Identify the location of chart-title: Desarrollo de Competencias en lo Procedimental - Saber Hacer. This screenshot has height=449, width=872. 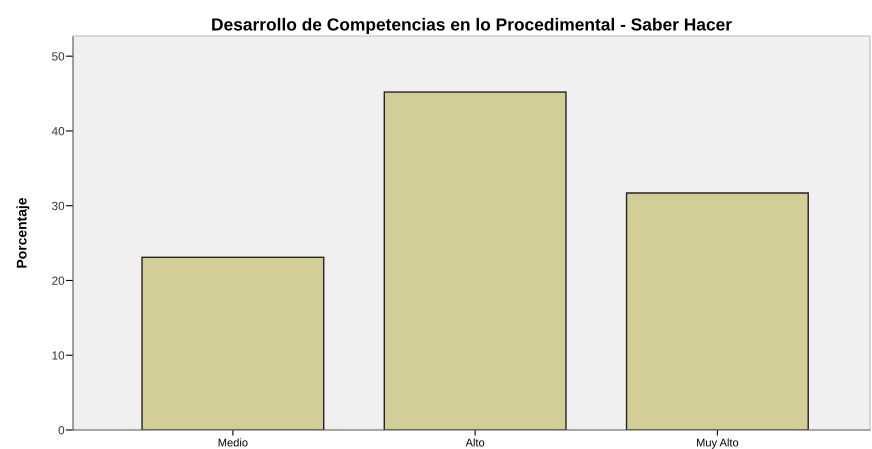
(472, 26).